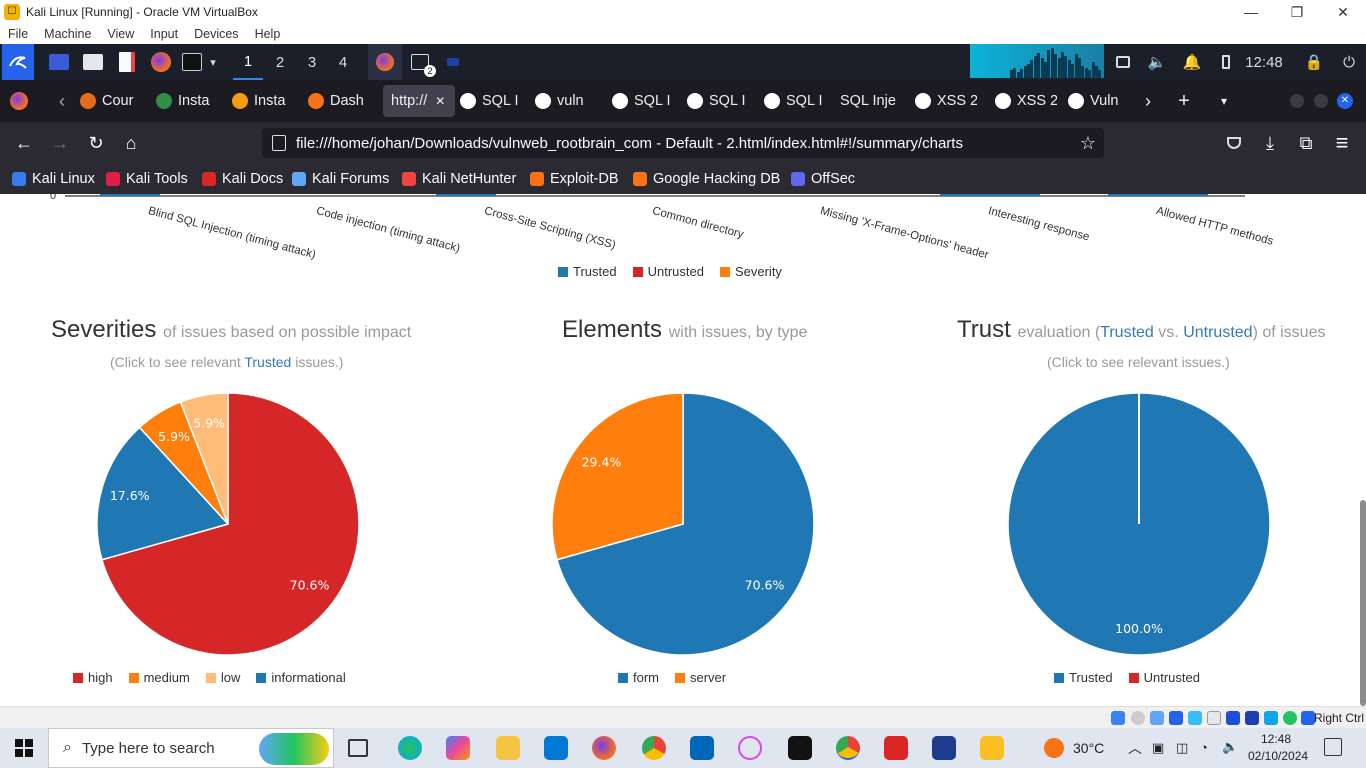  Describe the element at coordinates (1157, 62) in the screenshot. I see `volume-icon: 🔈` at that location.